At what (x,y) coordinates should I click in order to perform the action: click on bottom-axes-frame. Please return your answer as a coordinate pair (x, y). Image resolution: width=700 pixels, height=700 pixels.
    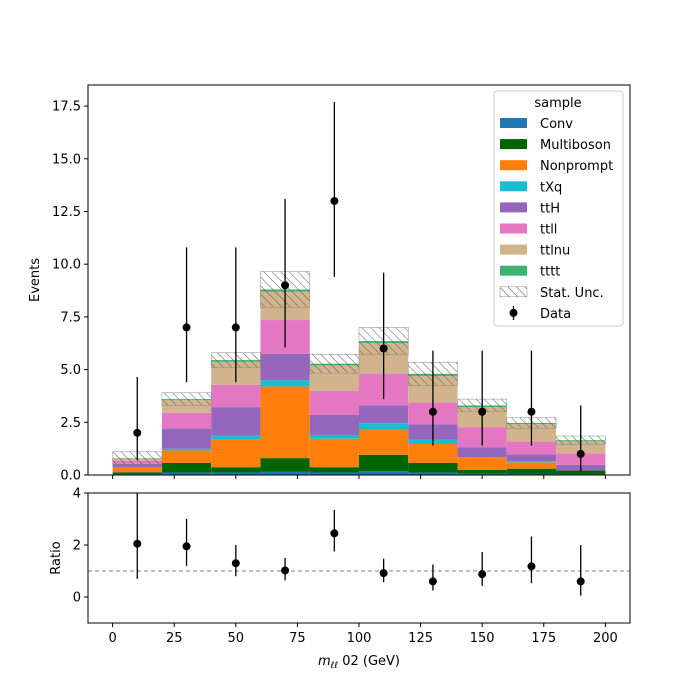
    Looking at the image, I should click on (359, 558).